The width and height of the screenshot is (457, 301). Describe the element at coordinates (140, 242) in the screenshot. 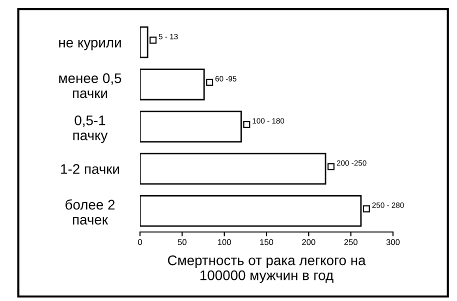

I see `x-tick-label: 0` at that location.